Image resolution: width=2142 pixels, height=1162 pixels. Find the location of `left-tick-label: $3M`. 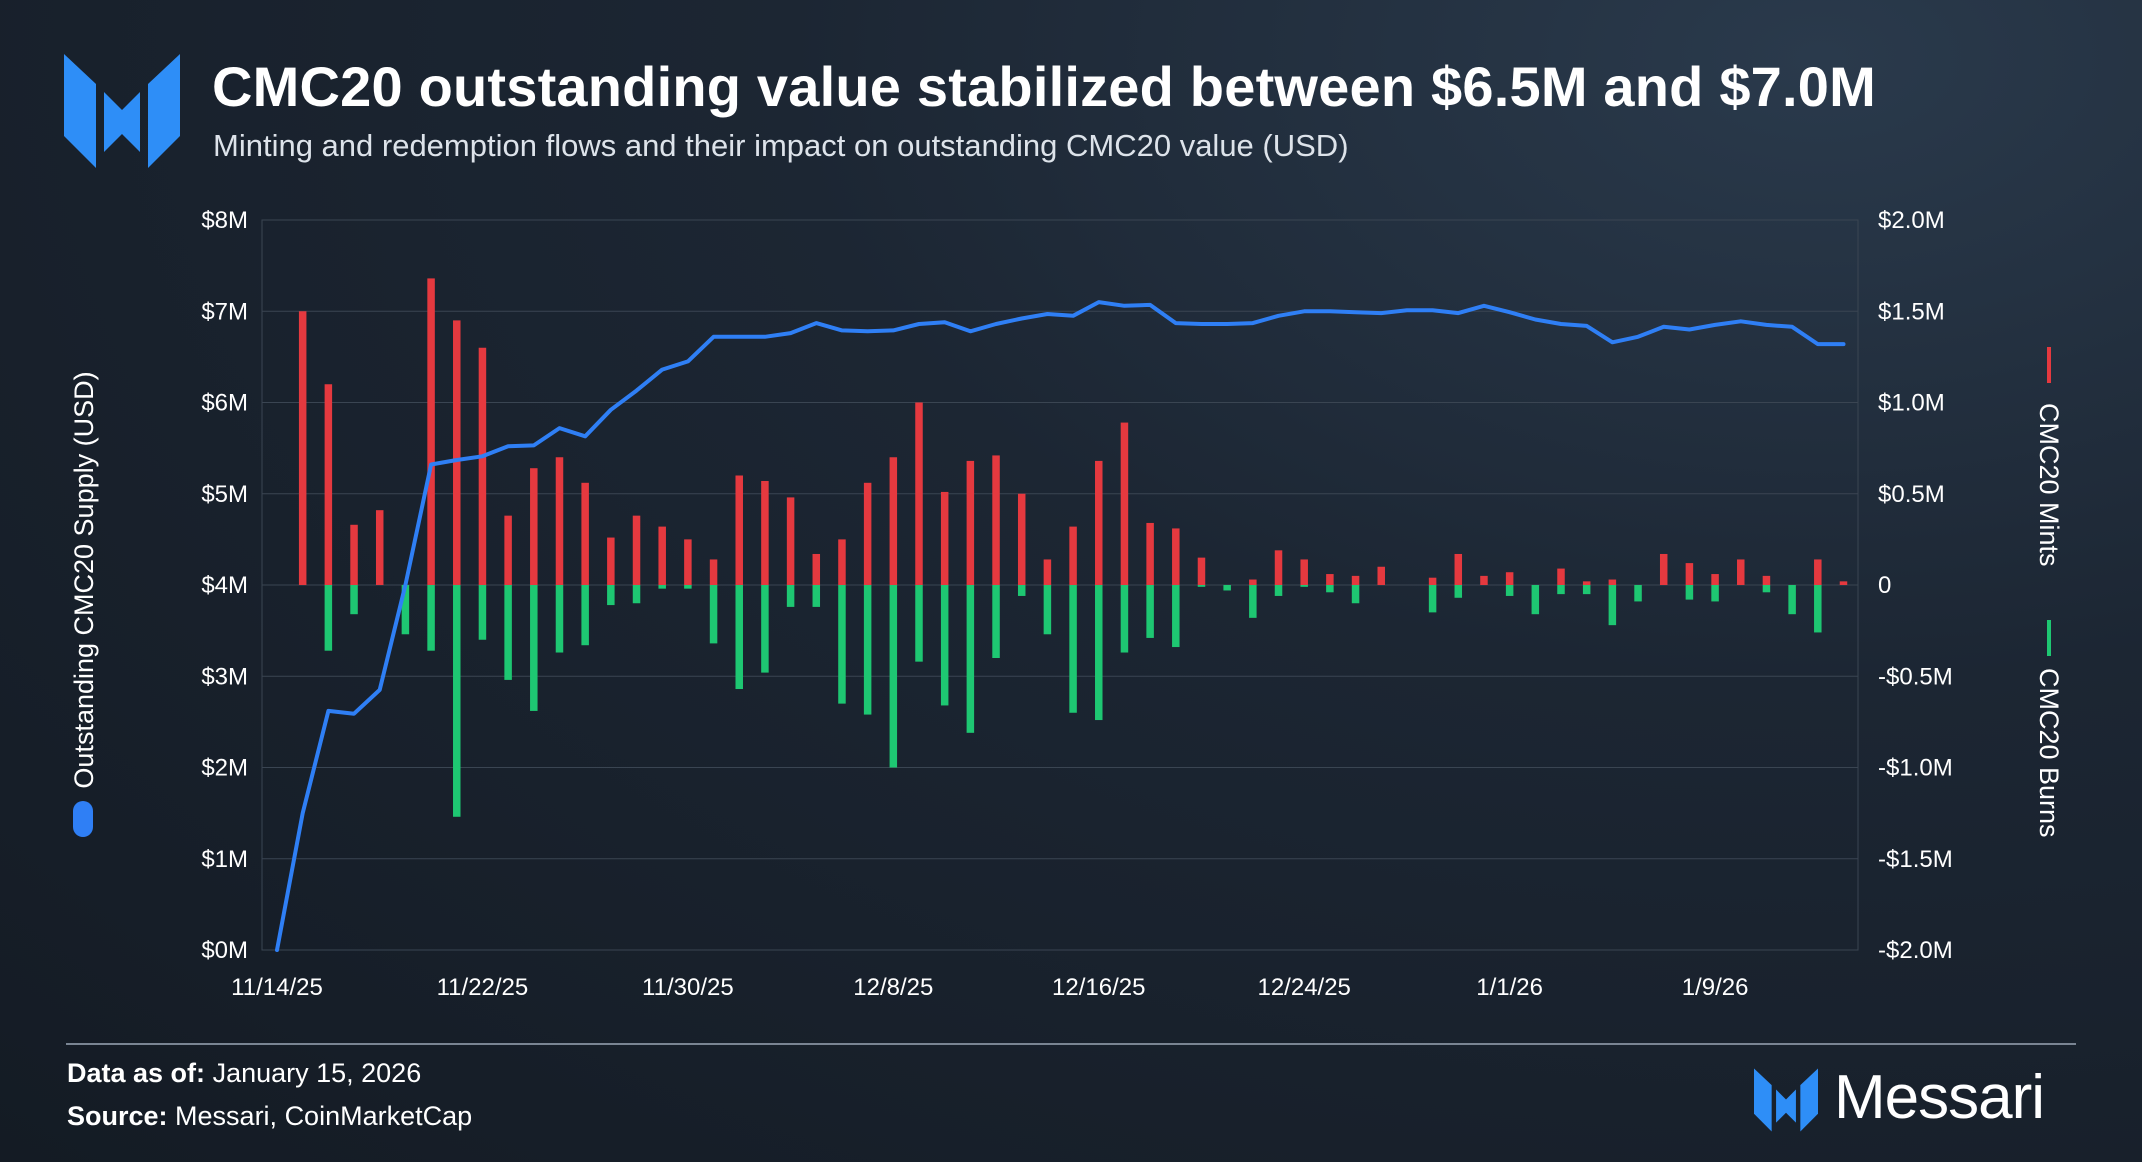

left-tick-label: $3M is located at coordinates (224, 676).